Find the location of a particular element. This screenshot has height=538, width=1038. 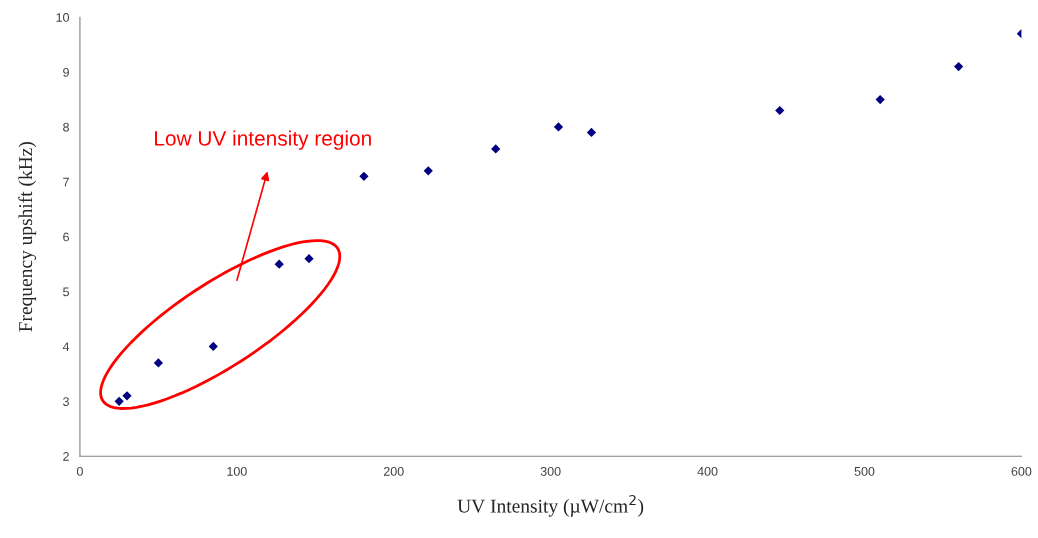

annotation: Low UV intensity region is located at coordinates (263, 140).